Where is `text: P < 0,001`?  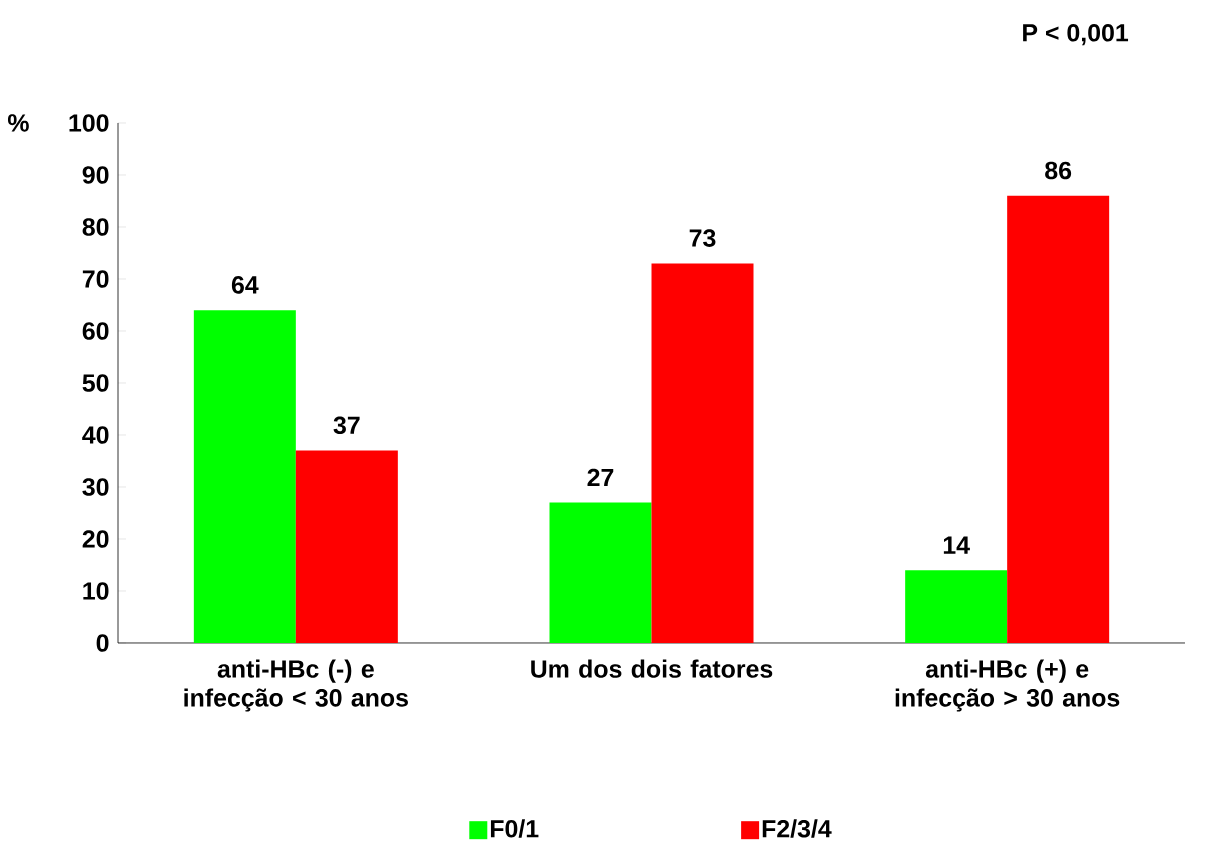 text: P < 0,001 is located at coordinates (1076, 34).